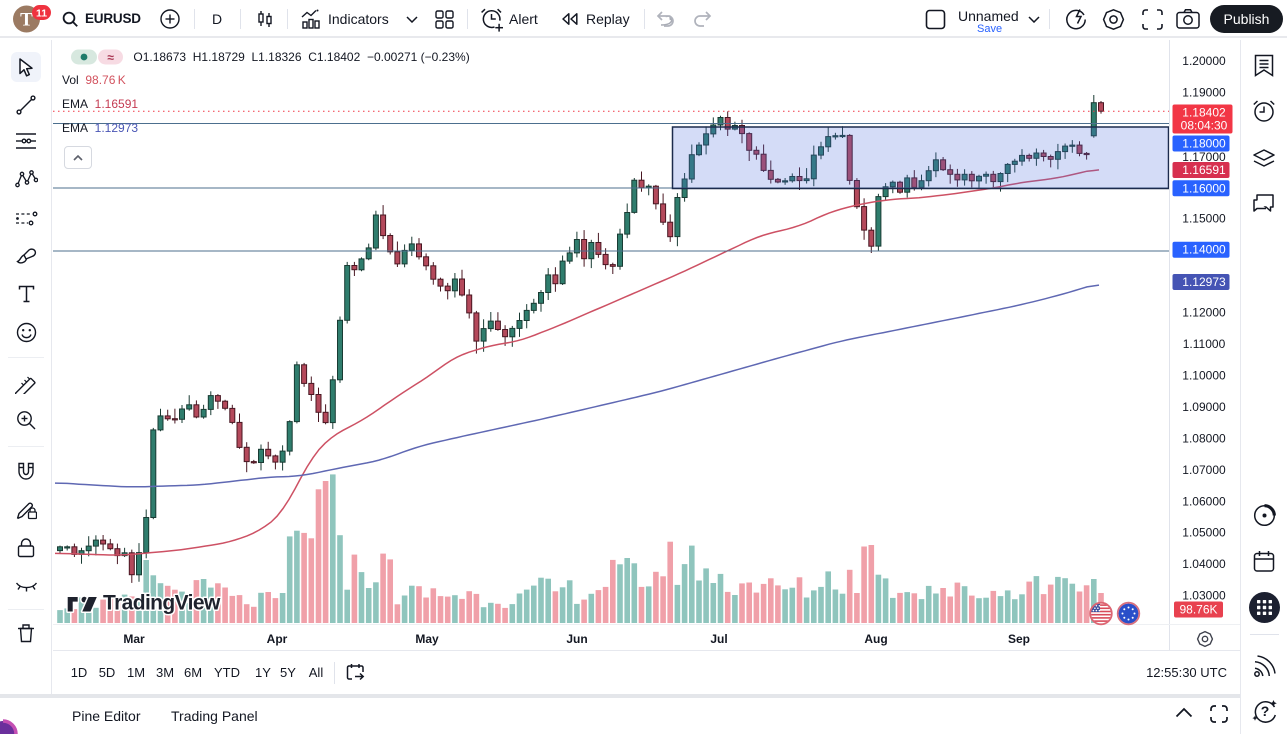 Image resolution: width=1287 pixels, height=734 pixels. What do you see at coordinates (1198, 610) in the screenshot?
I see `svg-text: 98.76K` at bounding box center [1198, 610].